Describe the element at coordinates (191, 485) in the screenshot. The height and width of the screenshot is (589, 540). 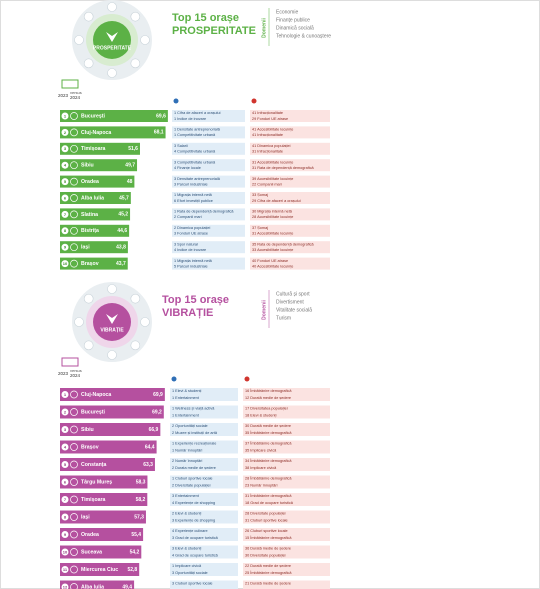
I see `strength-item: 2 Diversitate populației` at that location.